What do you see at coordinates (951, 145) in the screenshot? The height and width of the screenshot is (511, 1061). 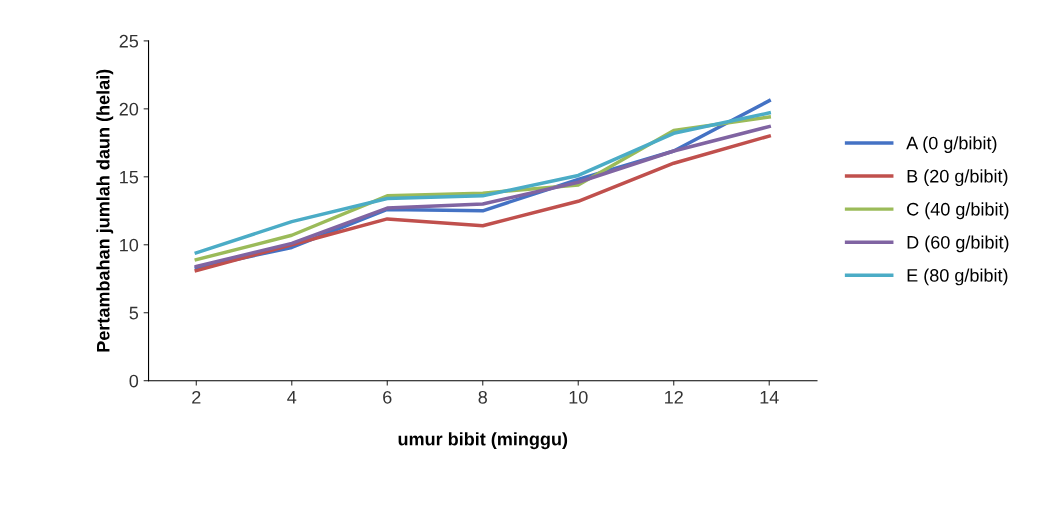 I see `legend-label: A (0 g/bibit)` at bounding box center [951, 145].